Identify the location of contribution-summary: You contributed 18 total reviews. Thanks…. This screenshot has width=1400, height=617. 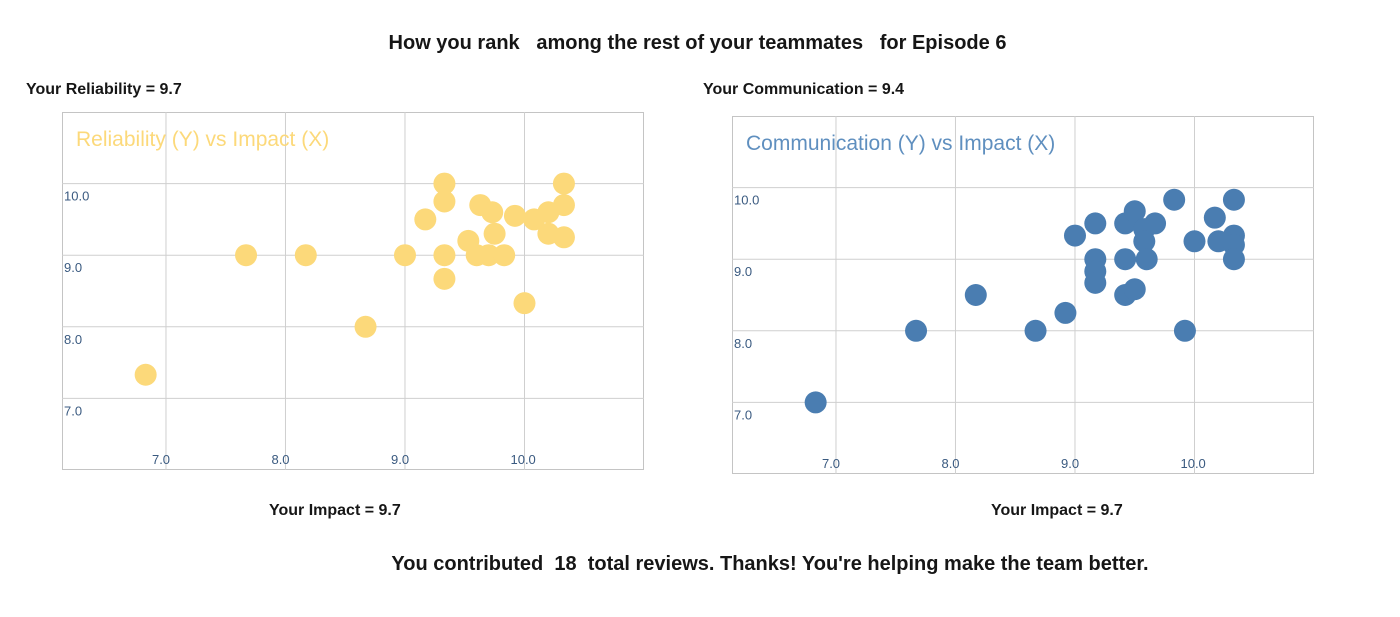
(700, 564).